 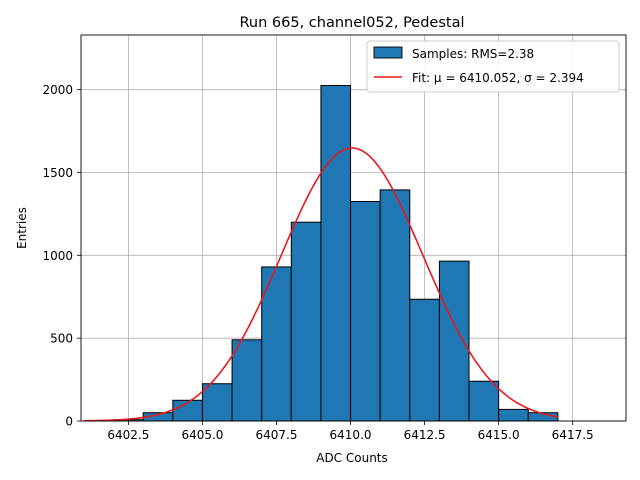 What do you see at coordinates (351, 23) in the screenshot?
I see `chart-title: Run 665, channel052, Pedestal` at bounding box center [351, 23].